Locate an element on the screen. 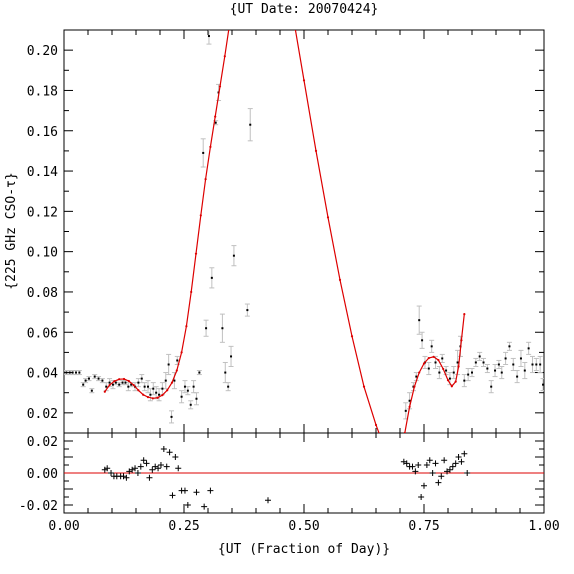  residual-panel-ticks is located at coordinates (304, 473).